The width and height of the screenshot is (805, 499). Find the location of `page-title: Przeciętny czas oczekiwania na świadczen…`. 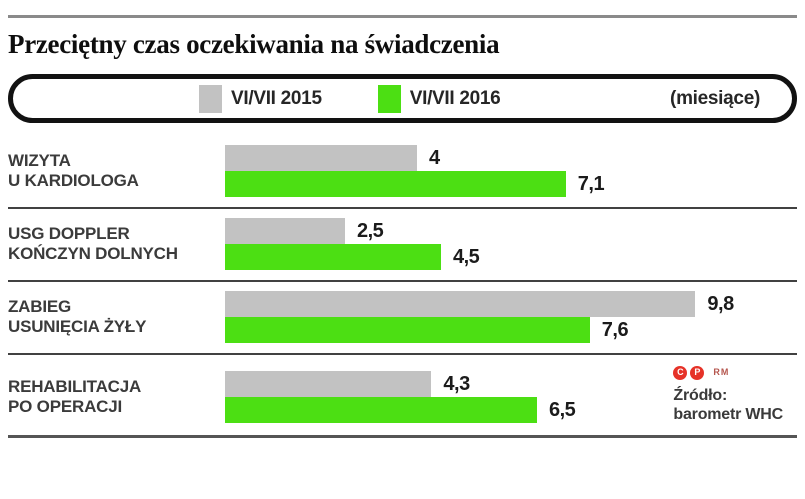

page-title: Przeciętny czas oczekiwania na świadczen… is located at coordinates (254, 44).